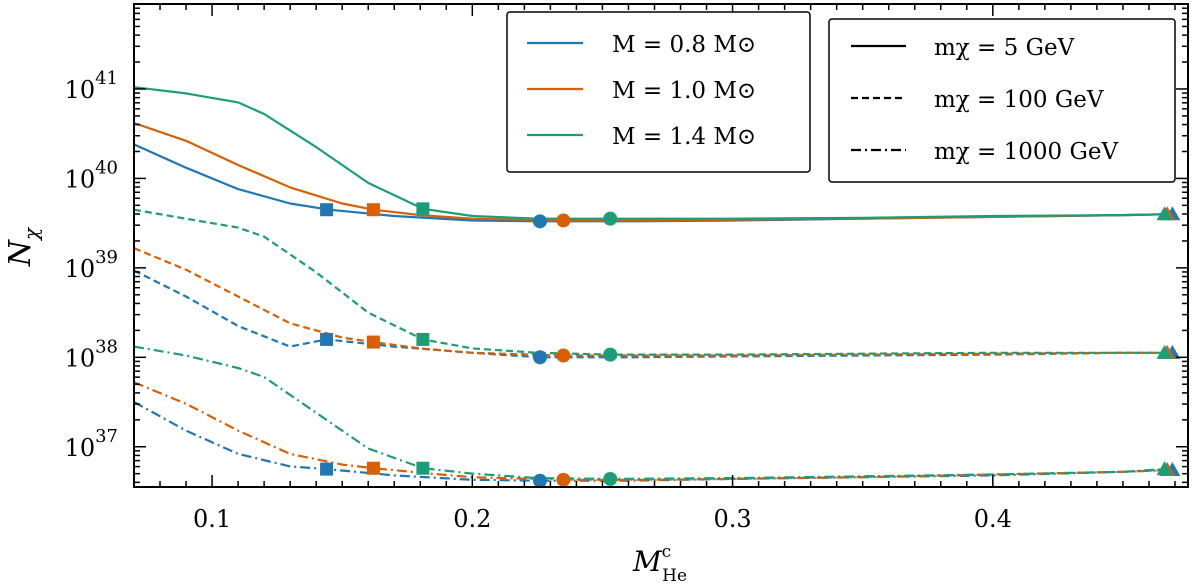 The width and height of the screenshot is (1200, 584). Describe the element at coordinates (993, 519) in the screenshot. I see `x-tick-label: 0.4` at that location.